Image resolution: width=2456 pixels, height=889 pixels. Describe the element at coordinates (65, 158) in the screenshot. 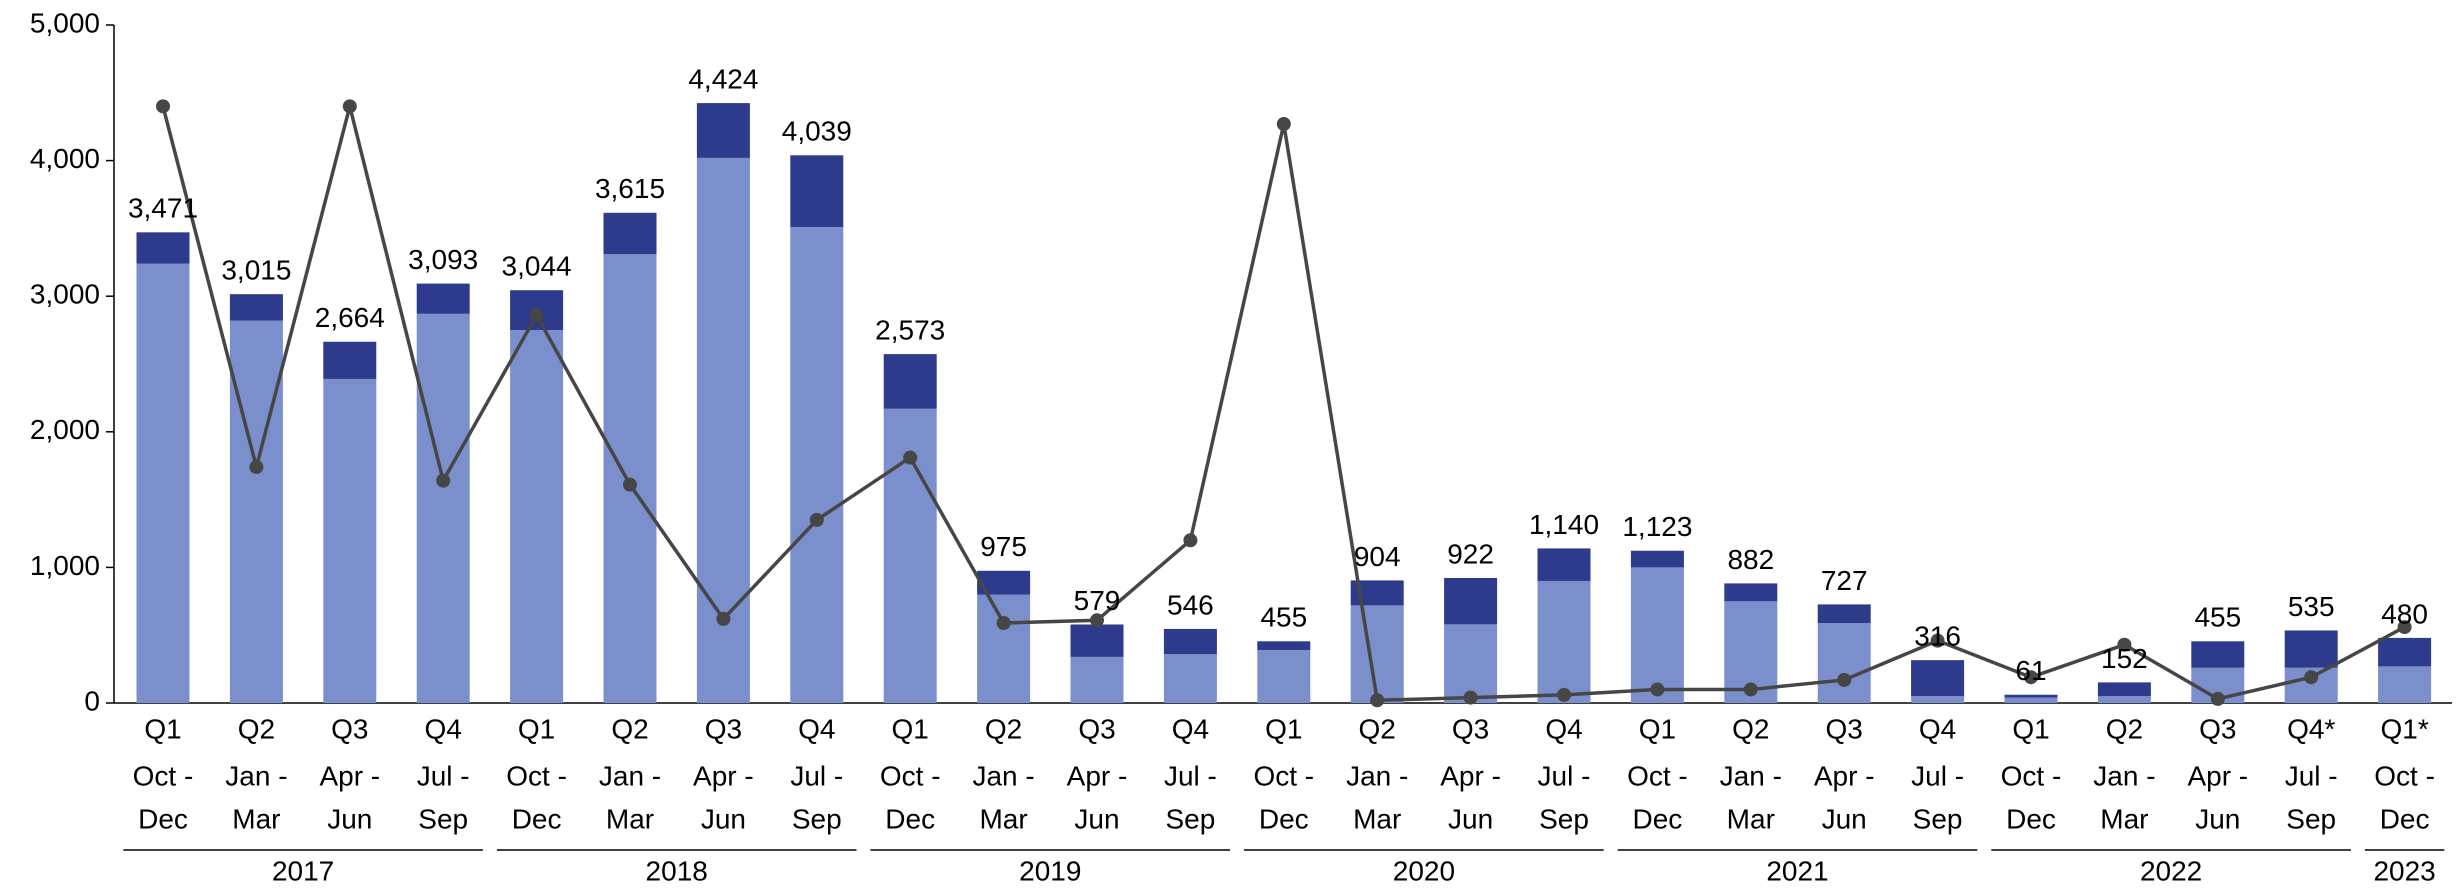

I see `y-tick-label: 4,000` at that location.